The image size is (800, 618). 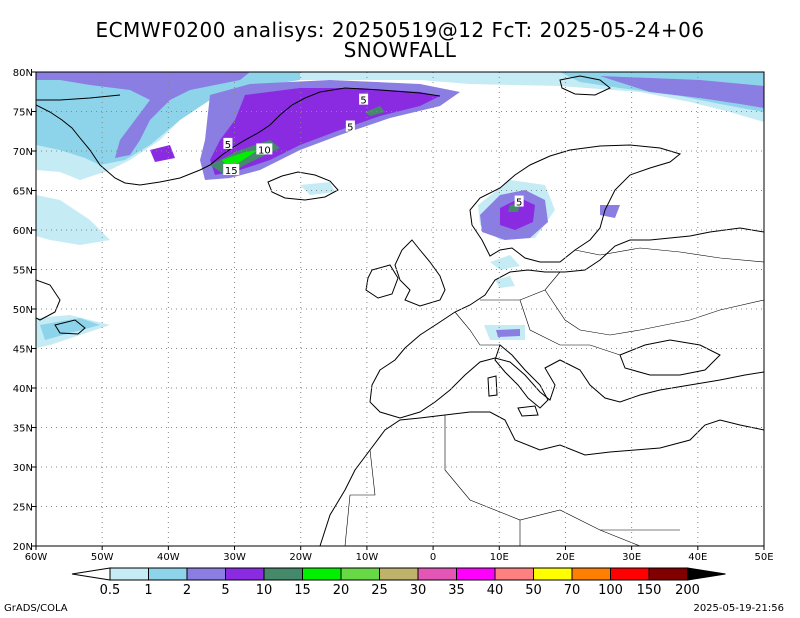 I want to click on footer-credit: GrADS/COLA, so click(x=36, y=608).